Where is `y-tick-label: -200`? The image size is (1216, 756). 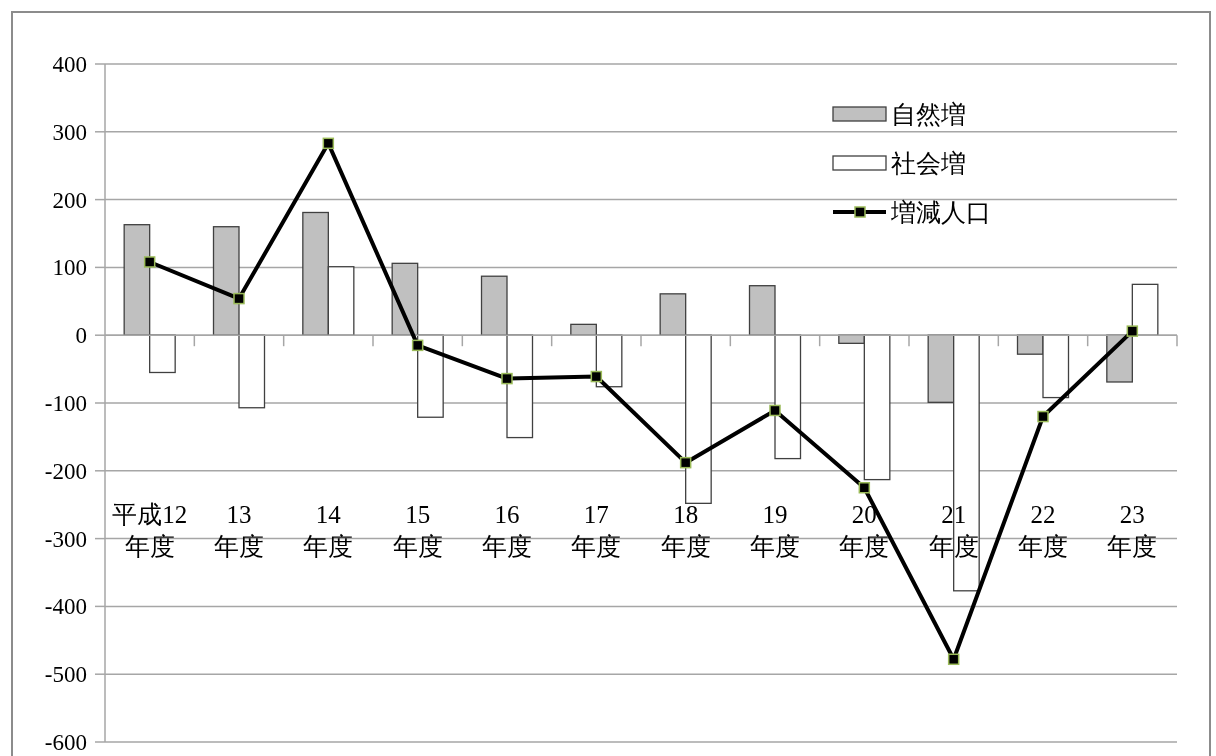
y-tick-label: -200 is located at coordinates (65, 471).